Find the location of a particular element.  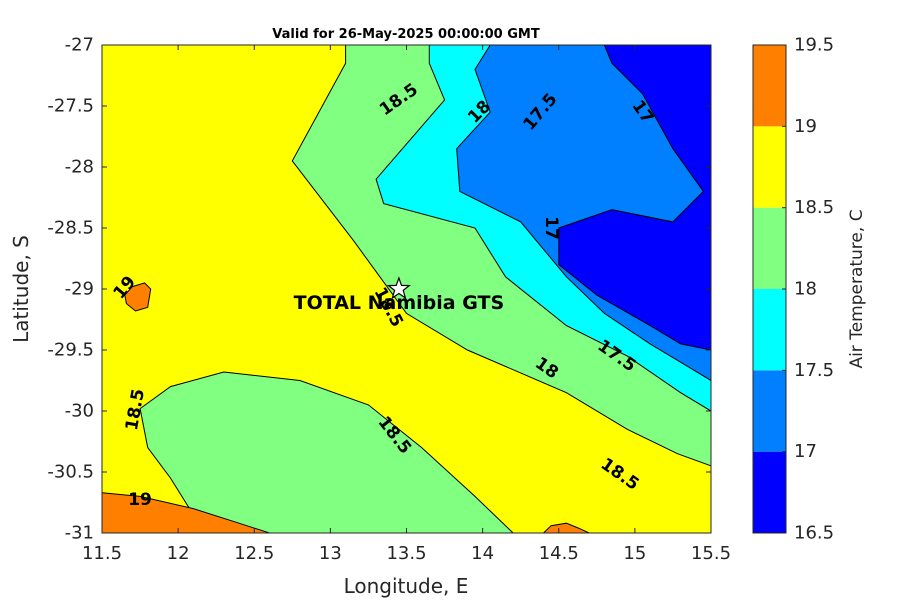

y-tick-label-8: -31 is located at coordinates (79, 533).